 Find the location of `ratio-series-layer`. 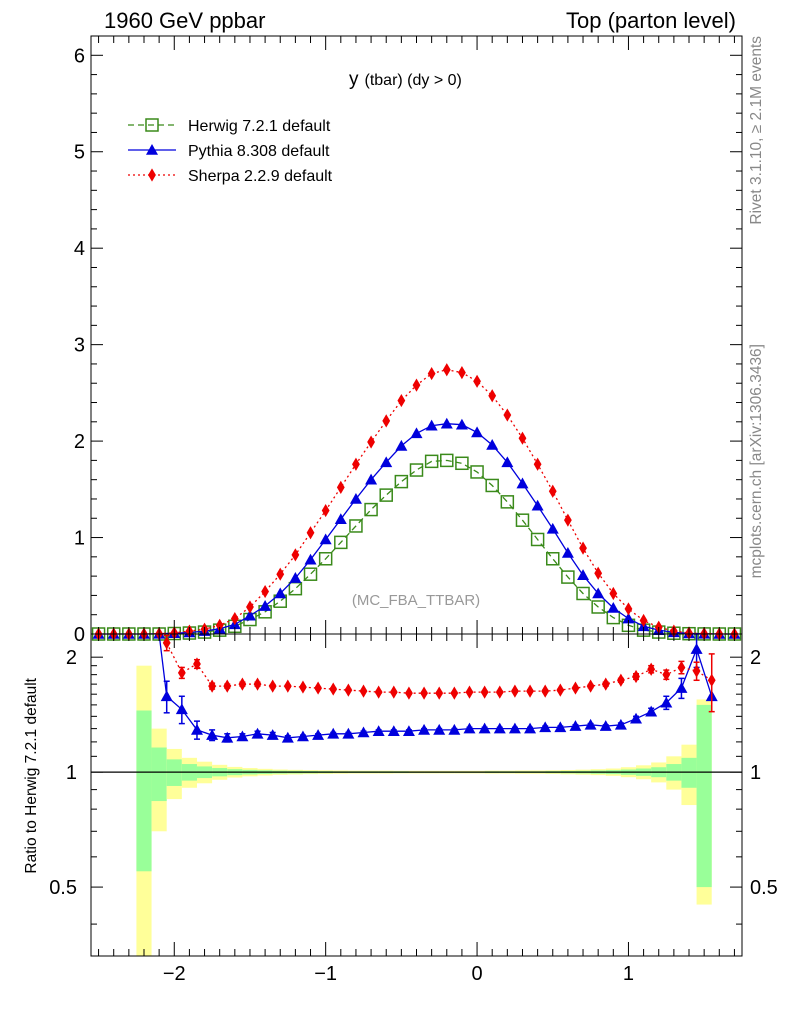

ratio-series-layer is located at coordinates (438, 688).